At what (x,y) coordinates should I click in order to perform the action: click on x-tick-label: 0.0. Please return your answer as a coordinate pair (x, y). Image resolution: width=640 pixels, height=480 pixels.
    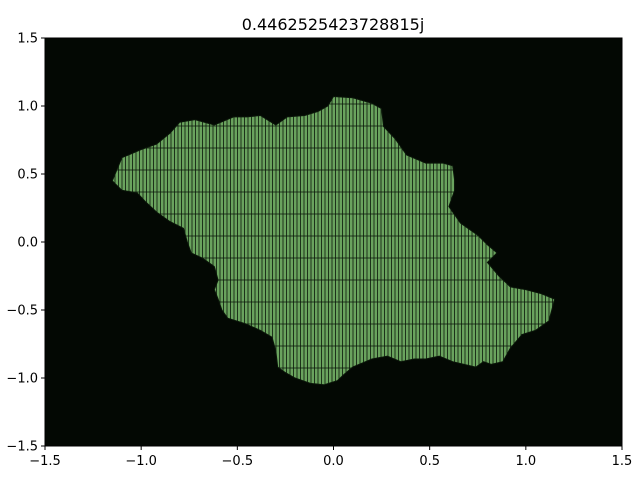
    Looking at the image, I should click on (333, 461).